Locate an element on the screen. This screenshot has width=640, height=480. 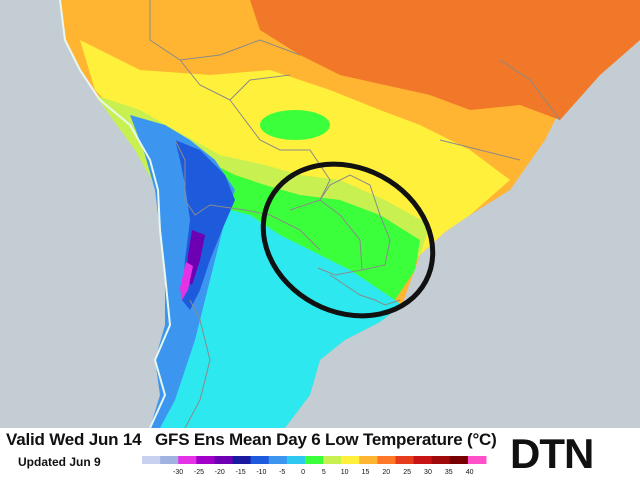
highlight-ellipse is located at coordinates (348, 240).